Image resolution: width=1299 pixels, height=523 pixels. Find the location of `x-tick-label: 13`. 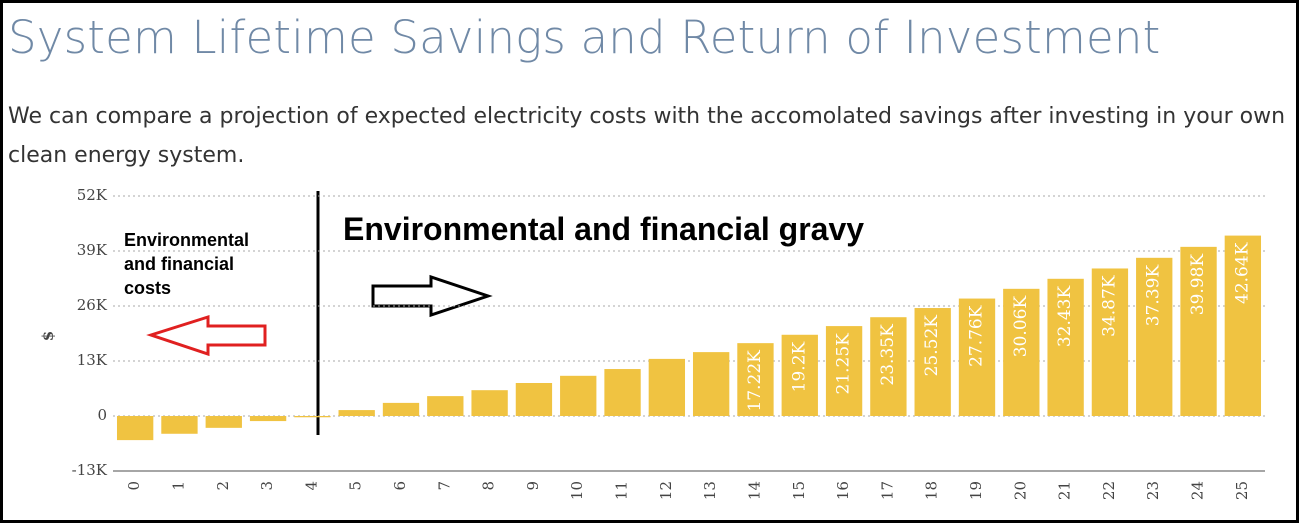

x-tick-label: 13 is located at coordinates (710, 490).